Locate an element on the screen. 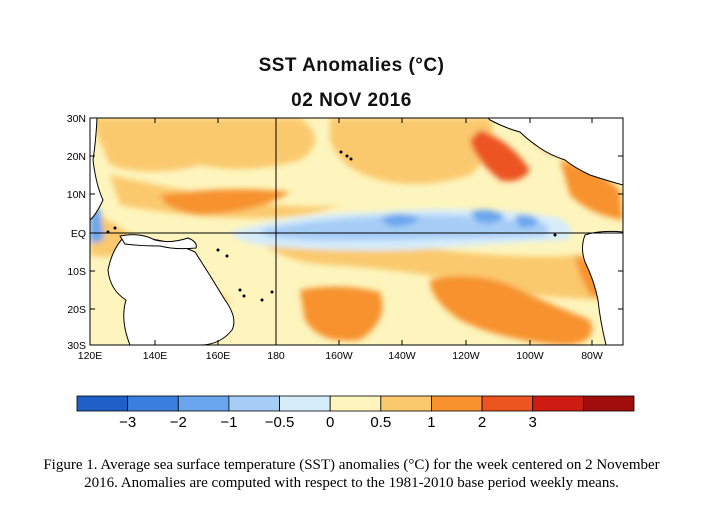 The height and width of the screenshot is (515, 703). lon-label: 160E is located at coordinates (218, 356).